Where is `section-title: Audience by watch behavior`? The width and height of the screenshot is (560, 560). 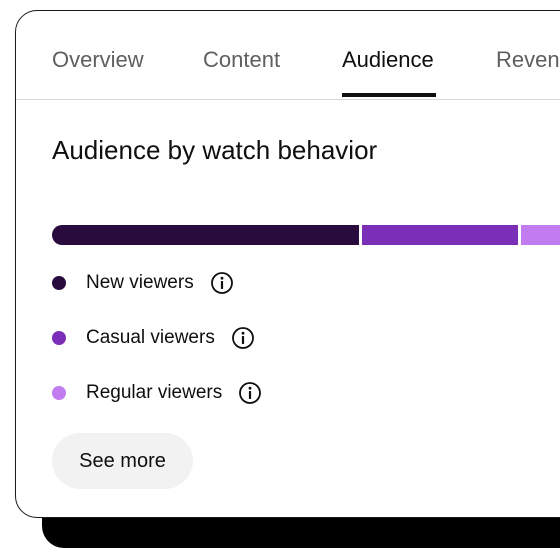
section-title: Audience by watch behavior is located at coordinates (215, 150).